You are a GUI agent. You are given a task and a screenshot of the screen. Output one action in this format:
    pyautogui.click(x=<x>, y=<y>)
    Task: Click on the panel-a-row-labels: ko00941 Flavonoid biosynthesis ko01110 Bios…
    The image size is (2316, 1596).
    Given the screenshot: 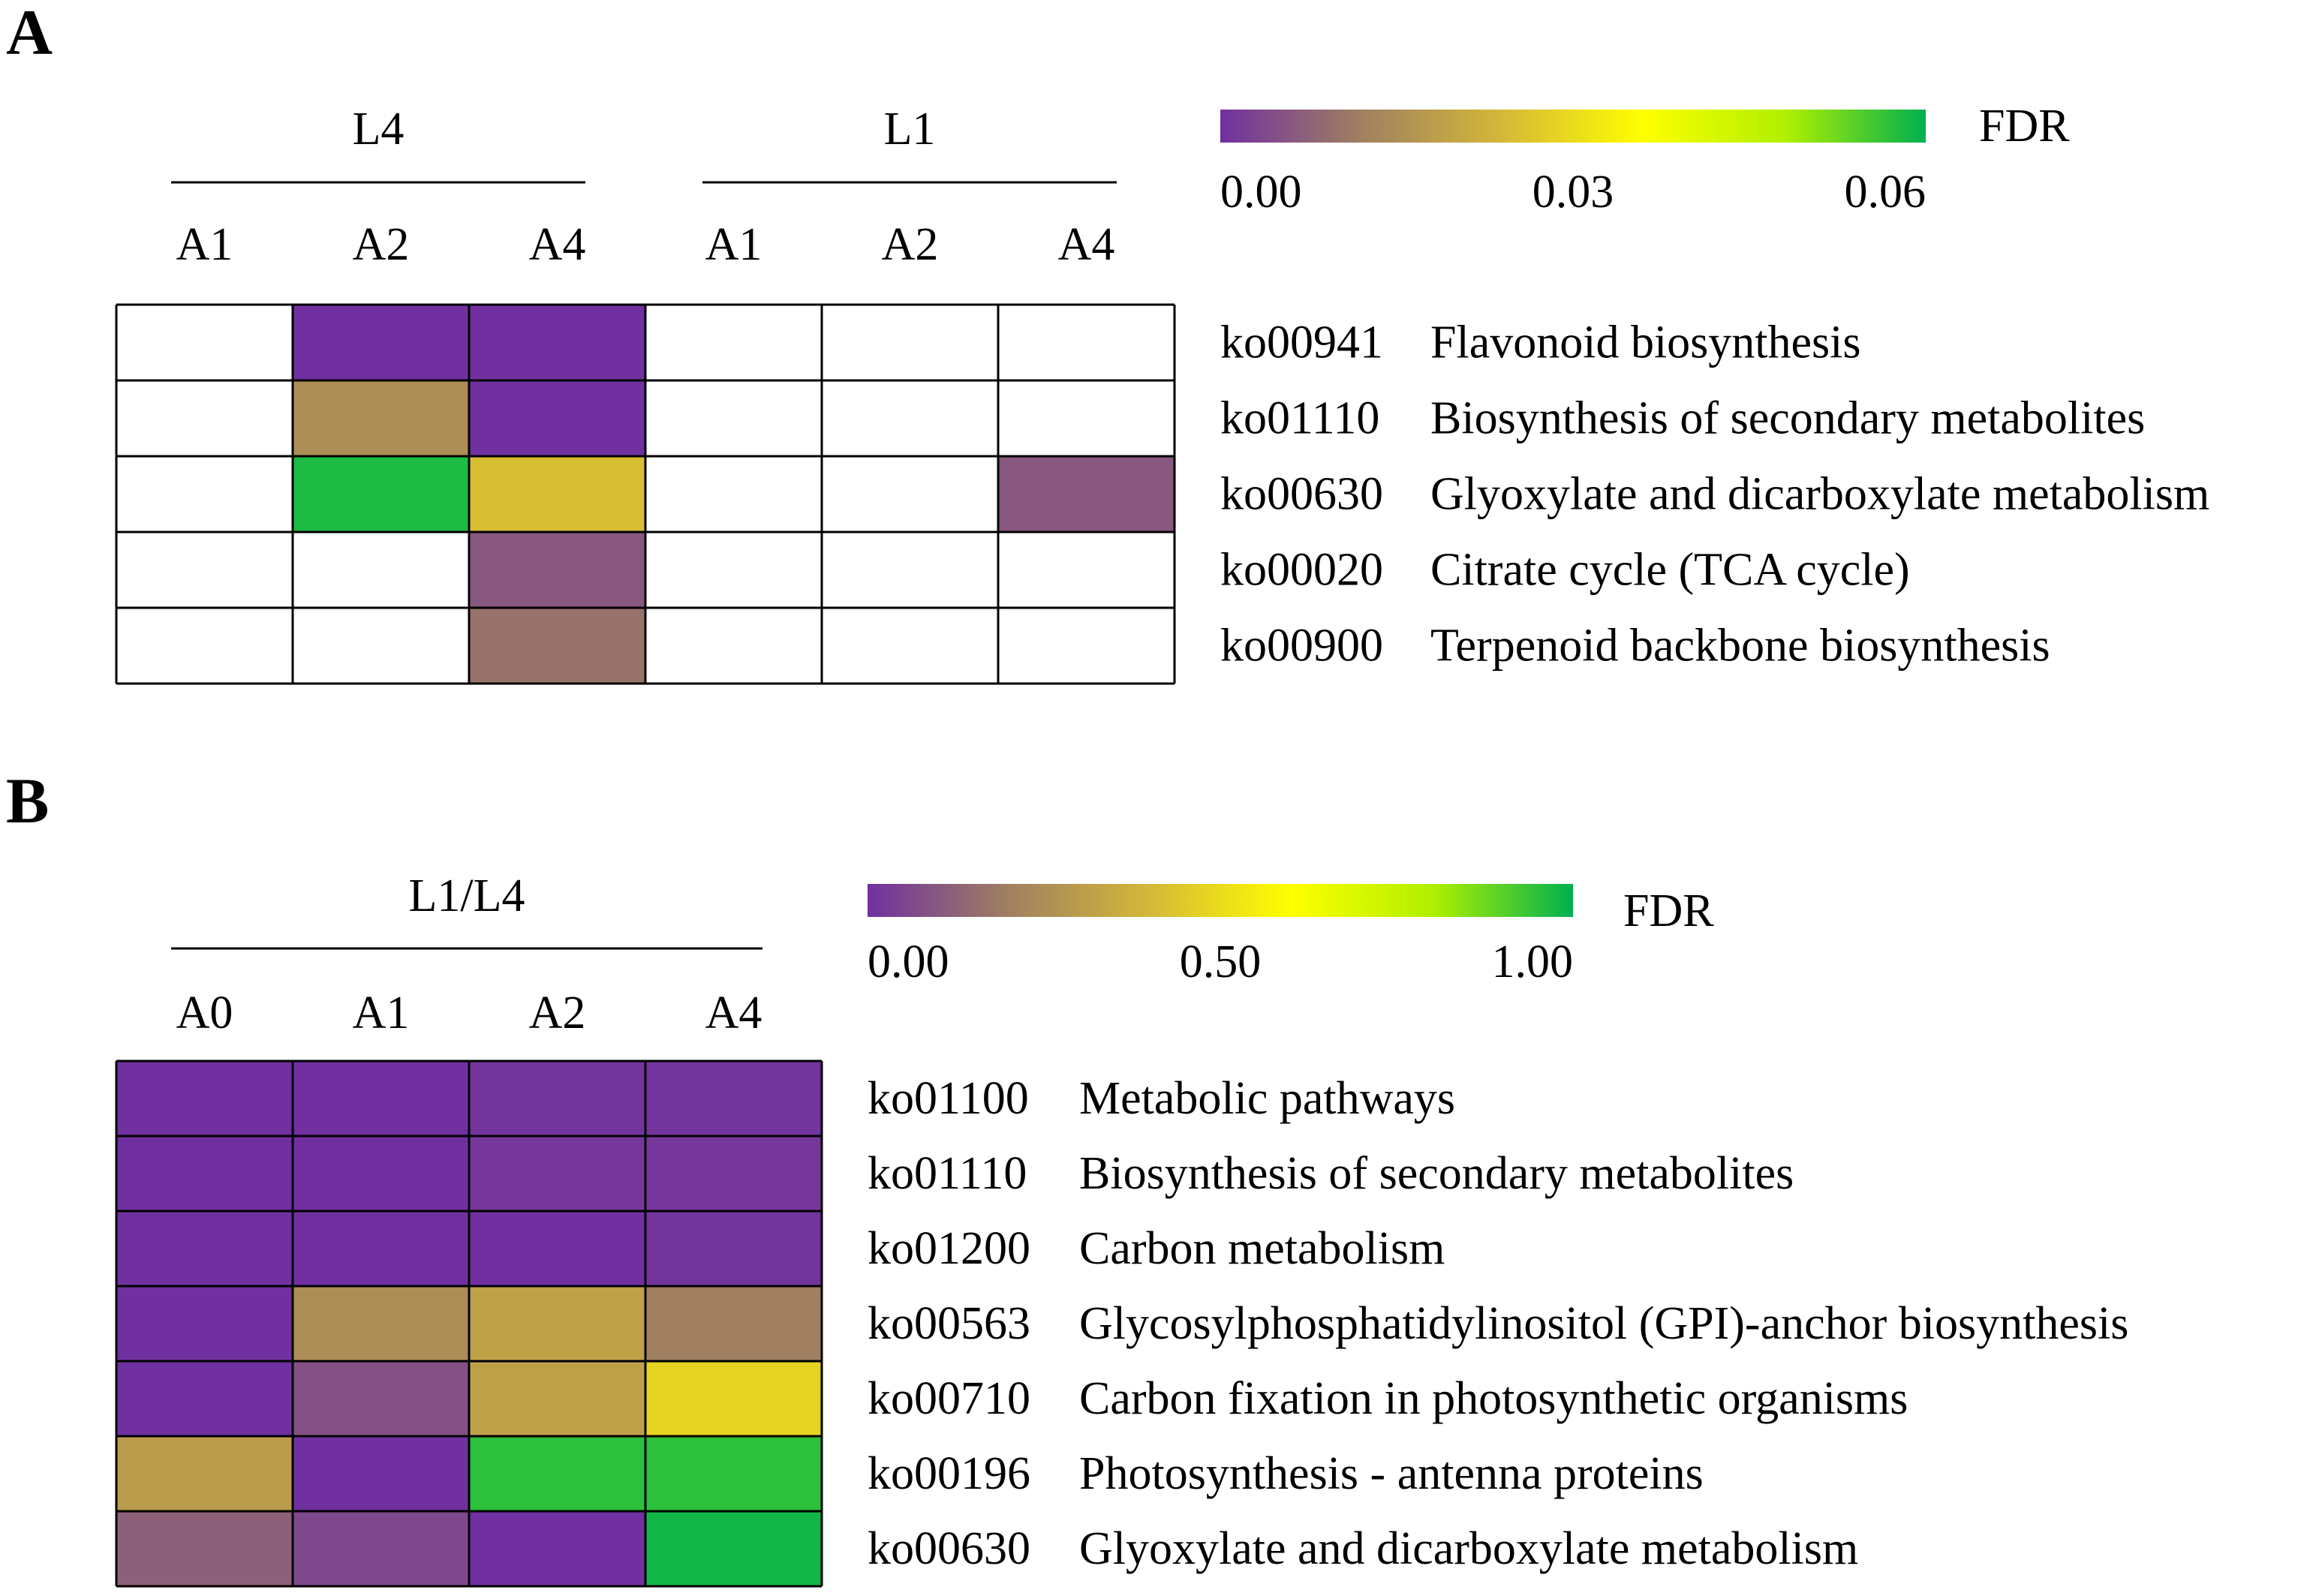 What is the action you would take?
    pyautogui.click(x=1714, y=495)
    